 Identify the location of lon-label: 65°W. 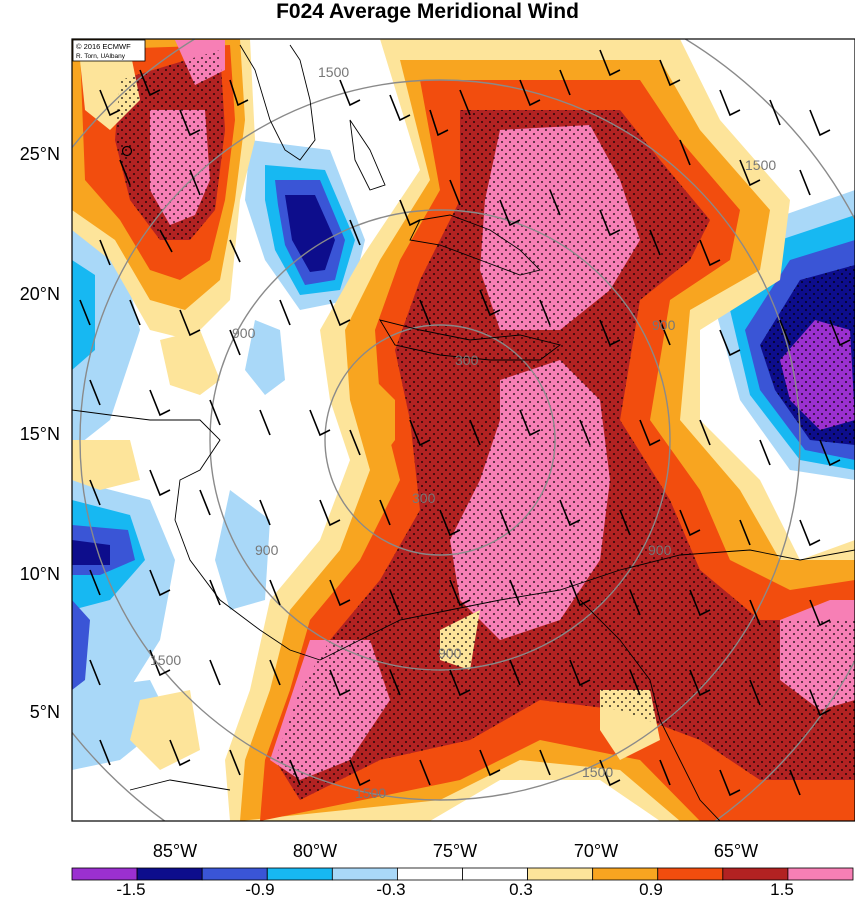
(736, 851).